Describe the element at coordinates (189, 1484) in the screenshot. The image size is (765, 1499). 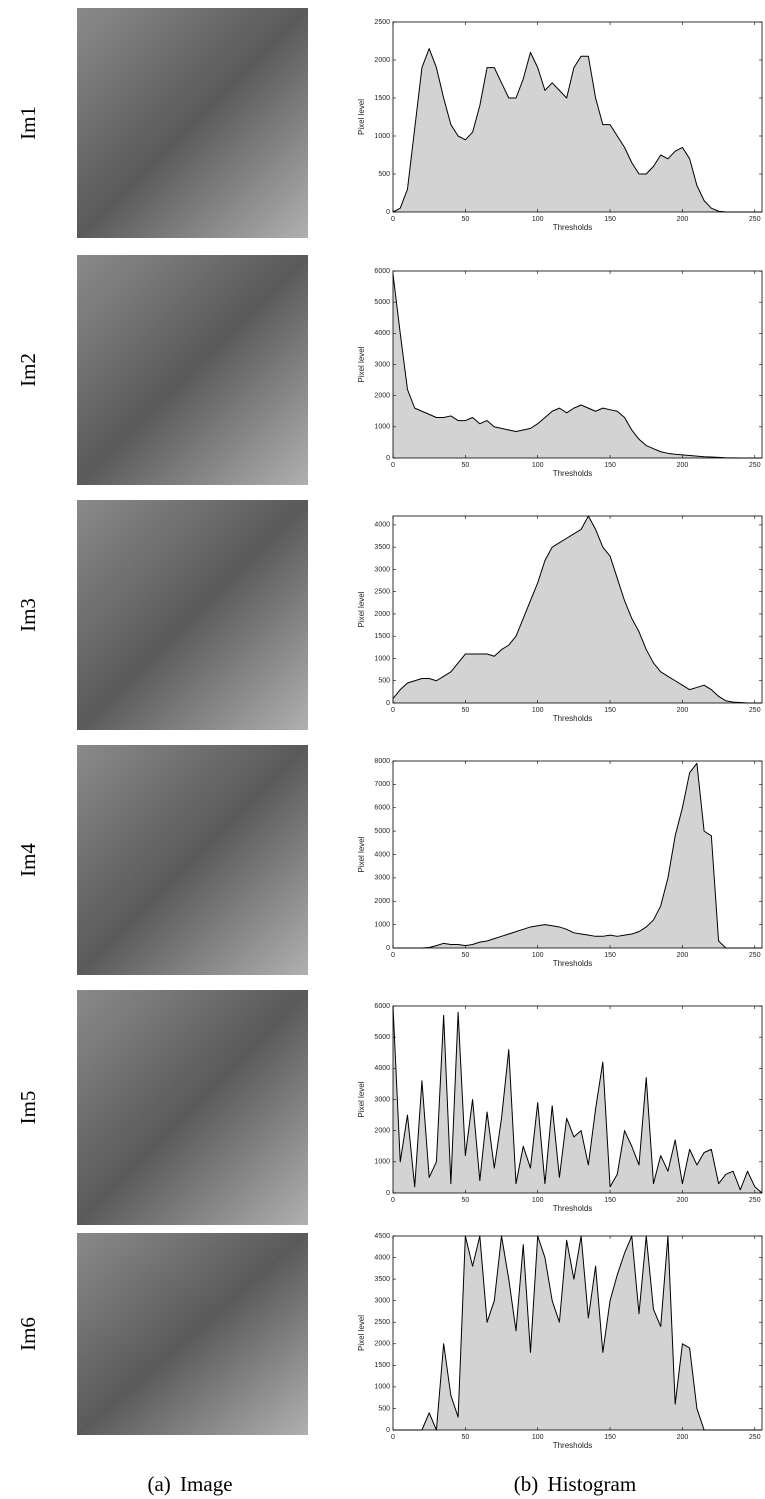
I see `caption: (a) Image` at that location.